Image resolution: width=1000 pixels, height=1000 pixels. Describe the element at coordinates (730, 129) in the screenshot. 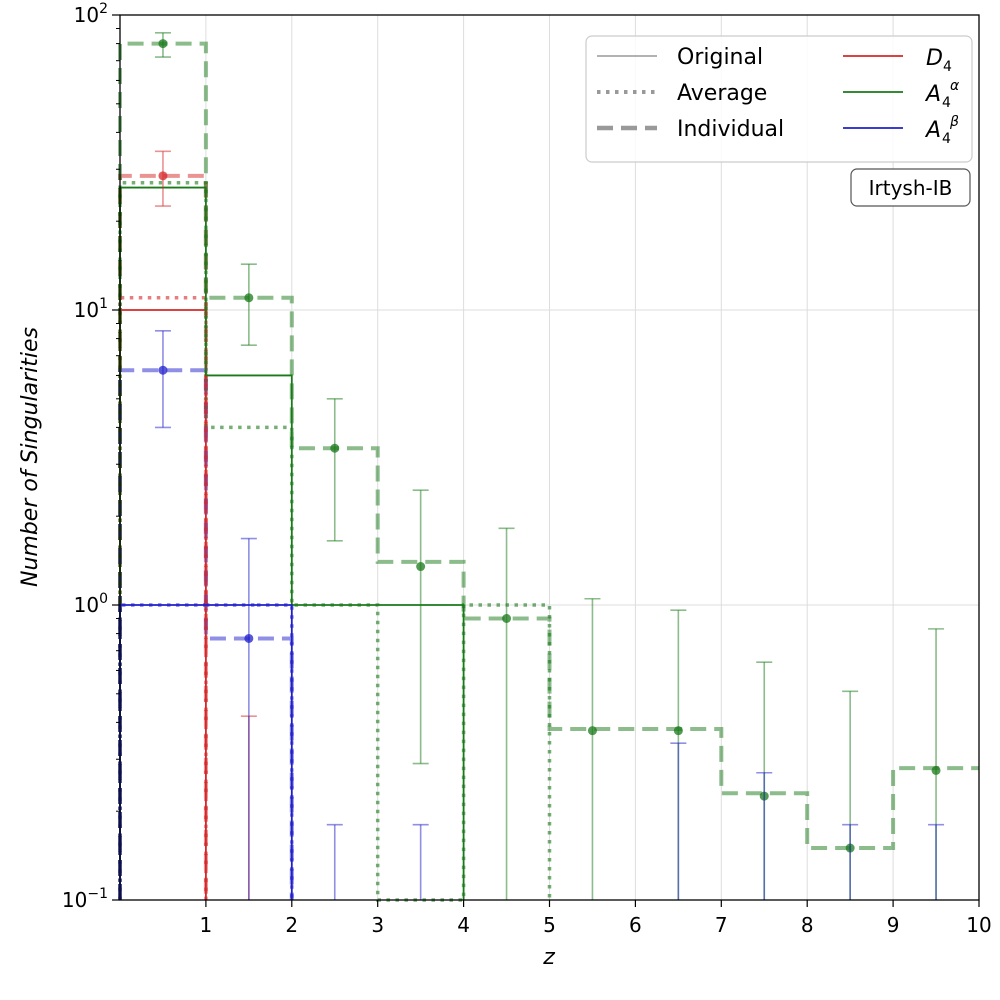

I see `legend-label-dashed: Individual` at that location.